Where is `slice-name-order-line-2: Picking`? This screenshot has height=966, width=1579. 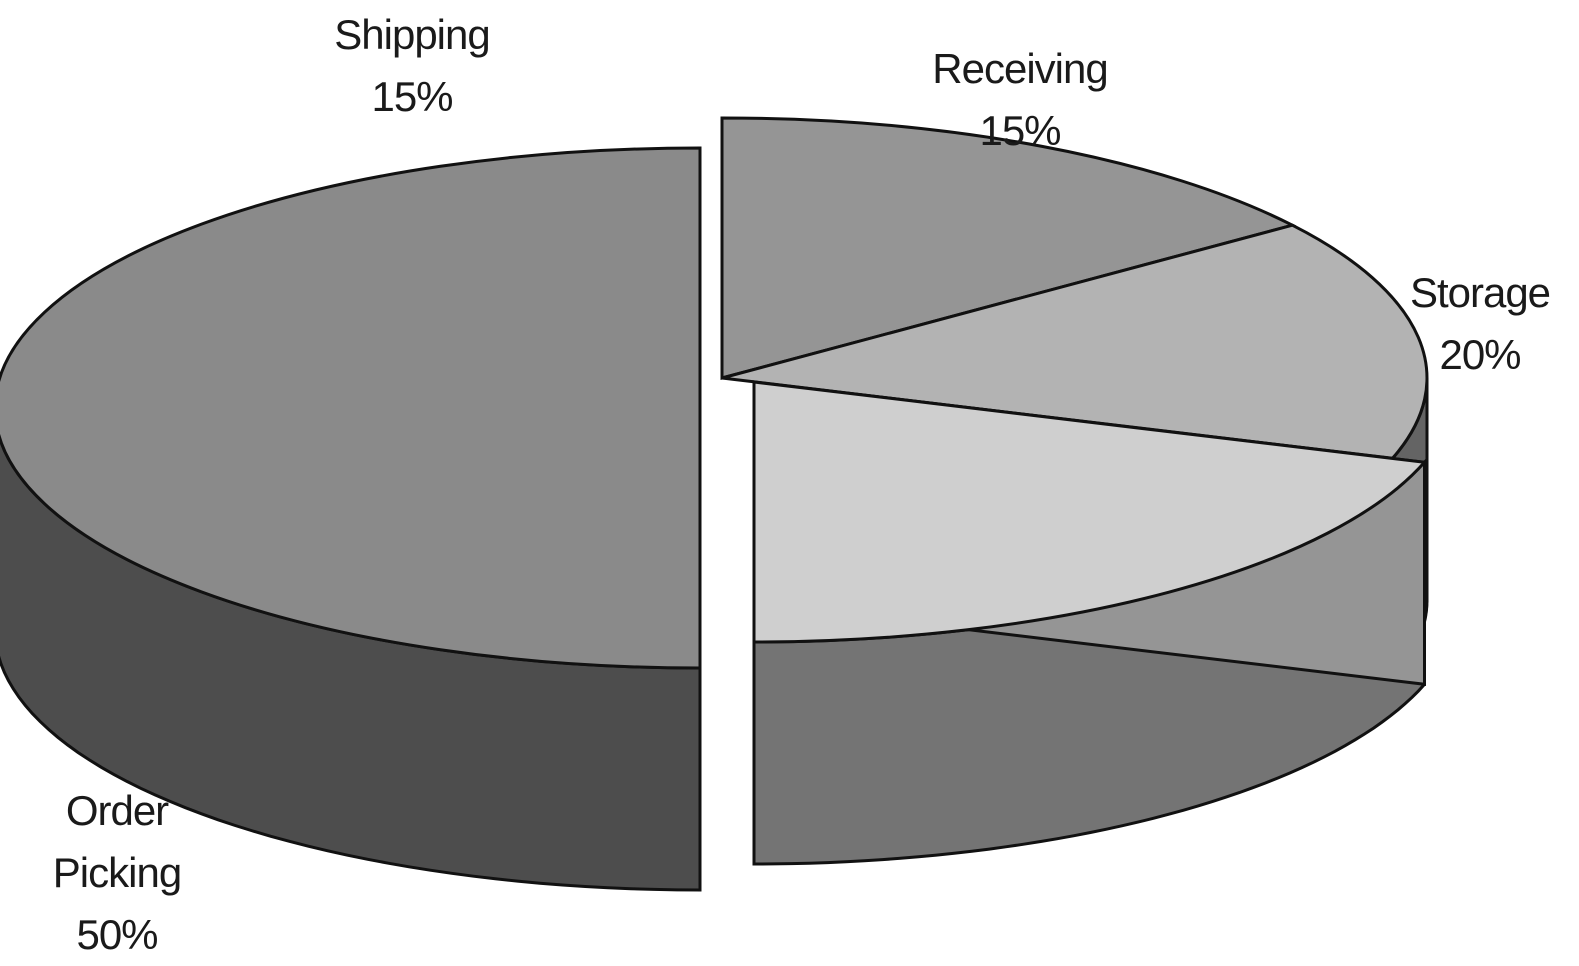
slice-name-order-line-2: Picking is located at coordinates (117, 872).